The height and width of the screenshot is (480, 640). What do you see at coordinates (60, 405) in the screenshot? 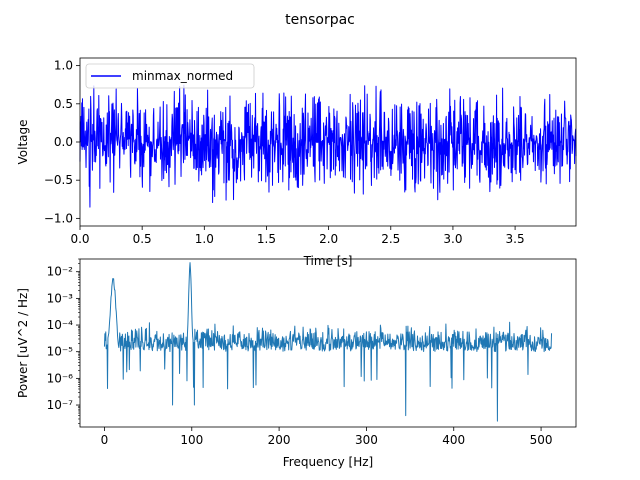
I see `y-tick-label: 10⁻⁷` at bounding box center [60, 405].